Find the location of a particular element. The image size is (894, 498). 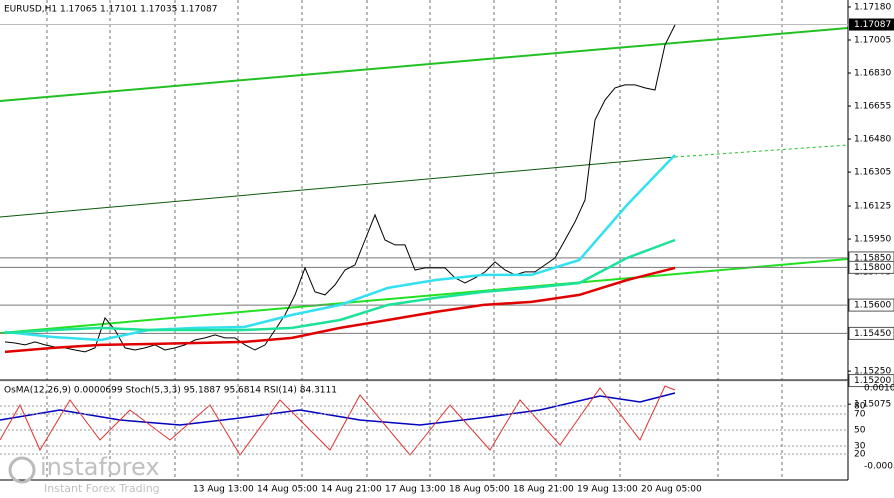

x-tick-label: 13 Aug 13:00 is located at coordinates (223, 490).